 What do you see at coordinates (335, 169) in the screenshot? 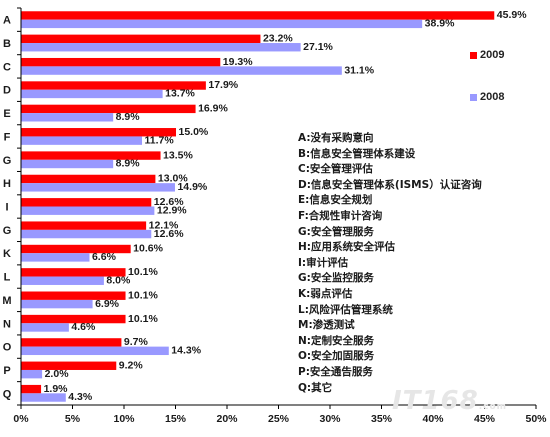
I see `category-key-item: C:安全管理评估` at bounding box center [335, 169].